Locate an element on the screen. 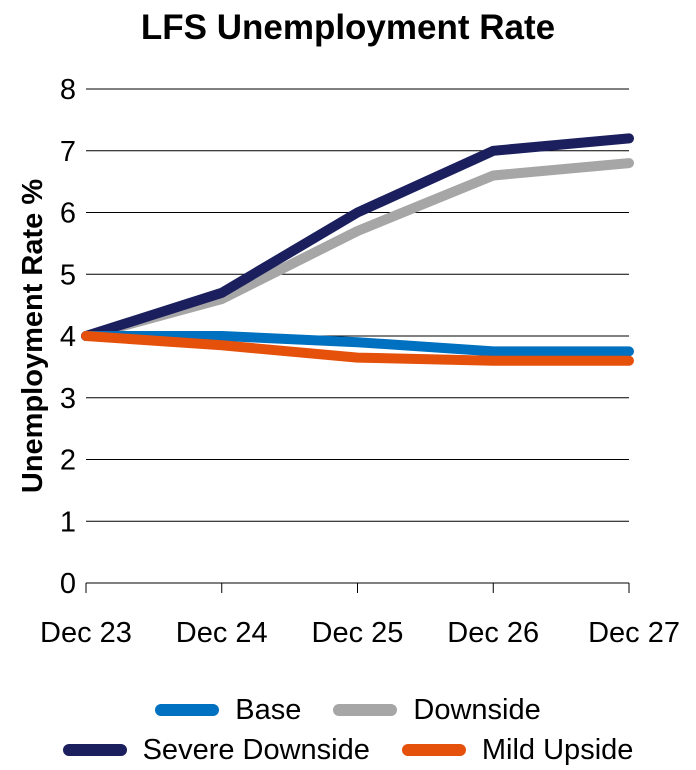 The image size is (696, 770). legend-item: Mild Upside is located at coordinates (517, 750).